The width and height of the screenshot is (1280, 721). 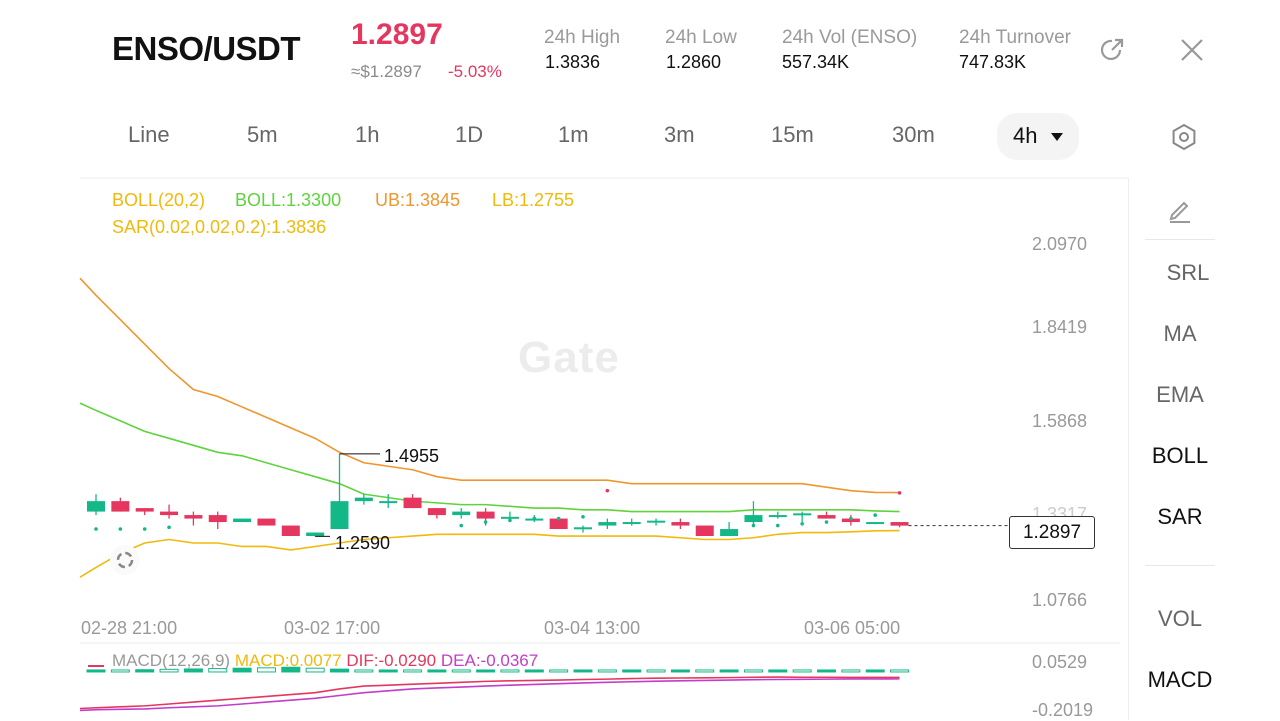 What do you see at coordinates (1180, 679) in the screenshot?
I see `sidebar-item-macd: MACD` at bounding box center [1180, 679].